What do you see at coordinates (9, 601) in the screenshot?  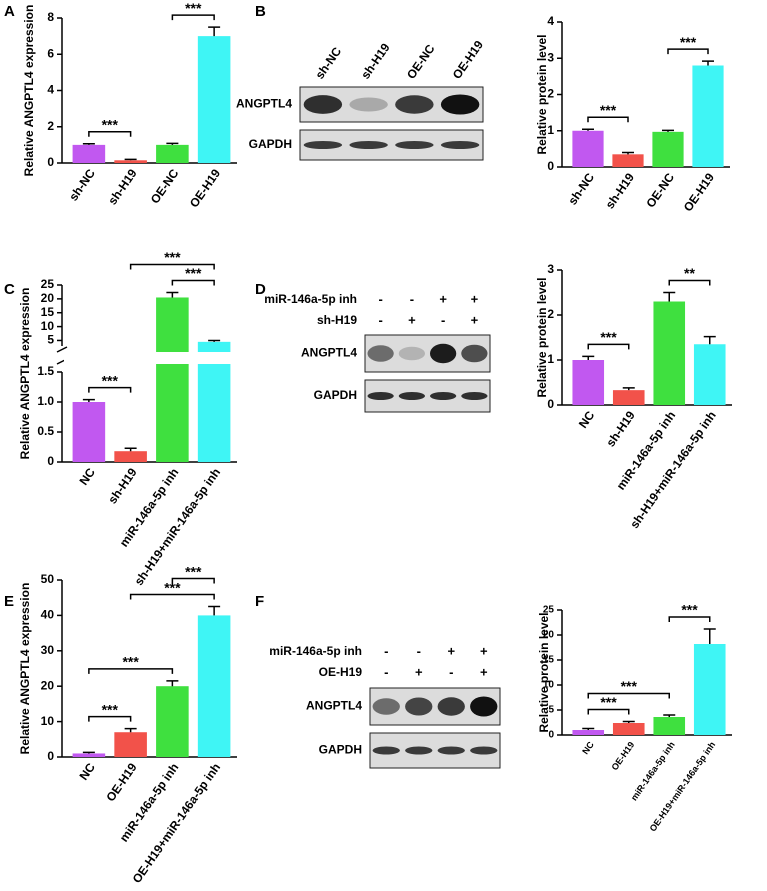 I see `panel-label: E` at bounding box center [9, 601].